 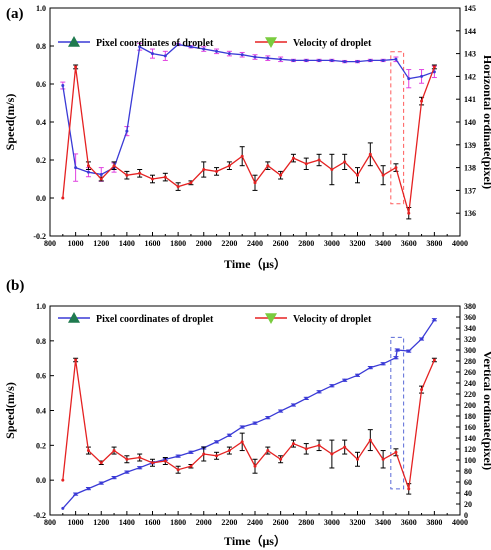 What do you see at coordinates (127, 243) in the screenshot?
I see `x-tick-label: 1400` at bounding box center [127, 243].